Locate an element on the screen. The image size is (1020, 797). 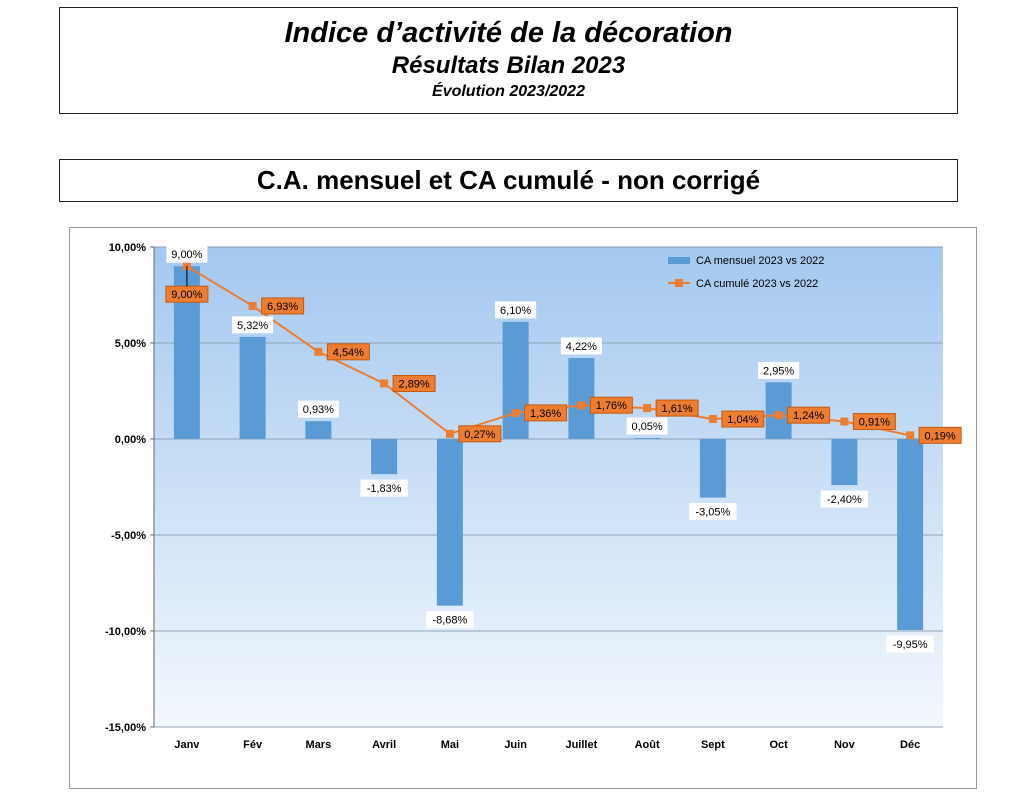
x-tick-label: Mars is located at coordinates (319, 745).